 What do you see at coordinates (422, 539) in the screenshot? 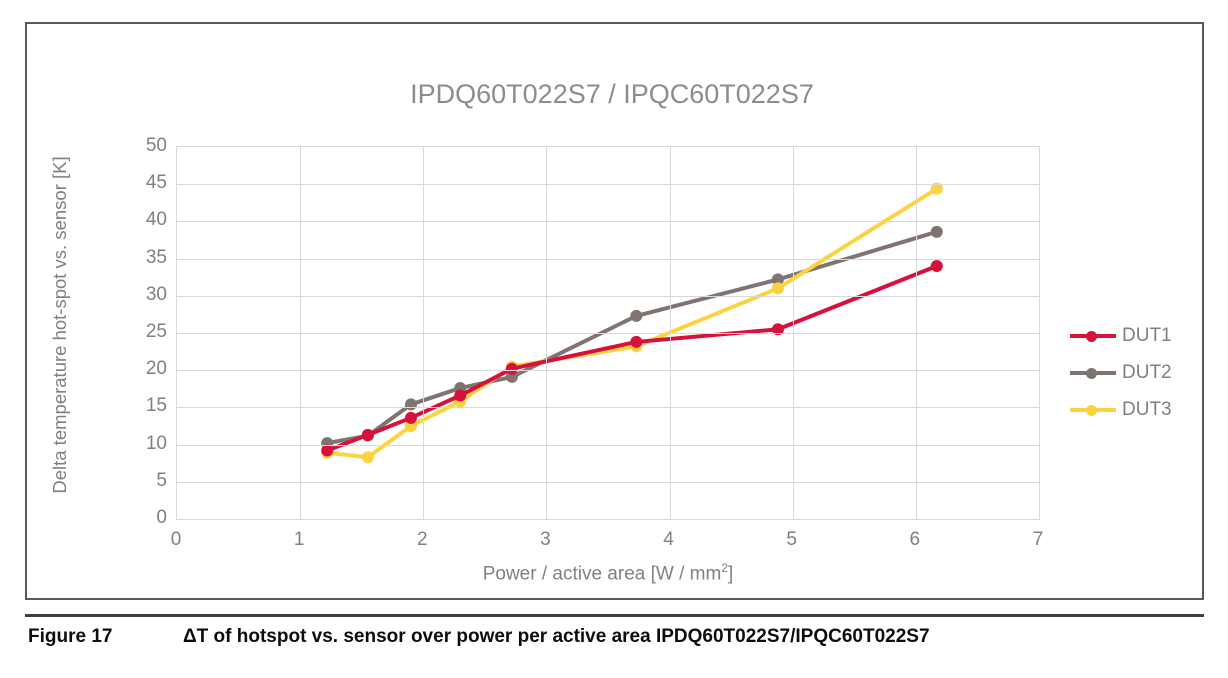
I see `x-tick-label: 2` at bounding box center [422, 539].